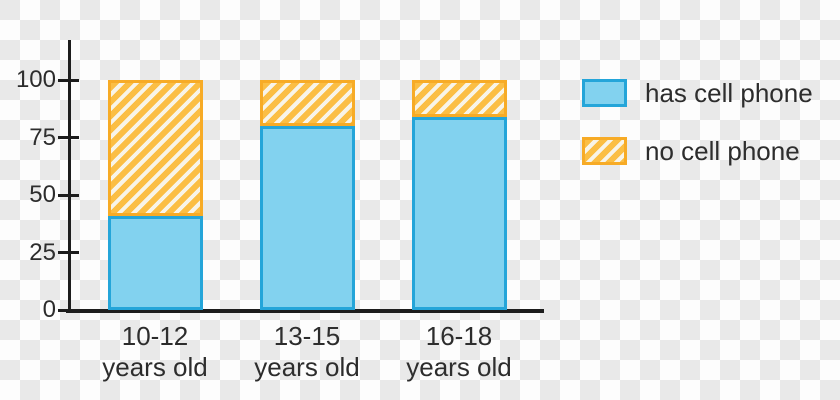 This screenshot has width=840, height=400. I want to click on chart-legend: has cell phone no cell phone, so click(697, 122).